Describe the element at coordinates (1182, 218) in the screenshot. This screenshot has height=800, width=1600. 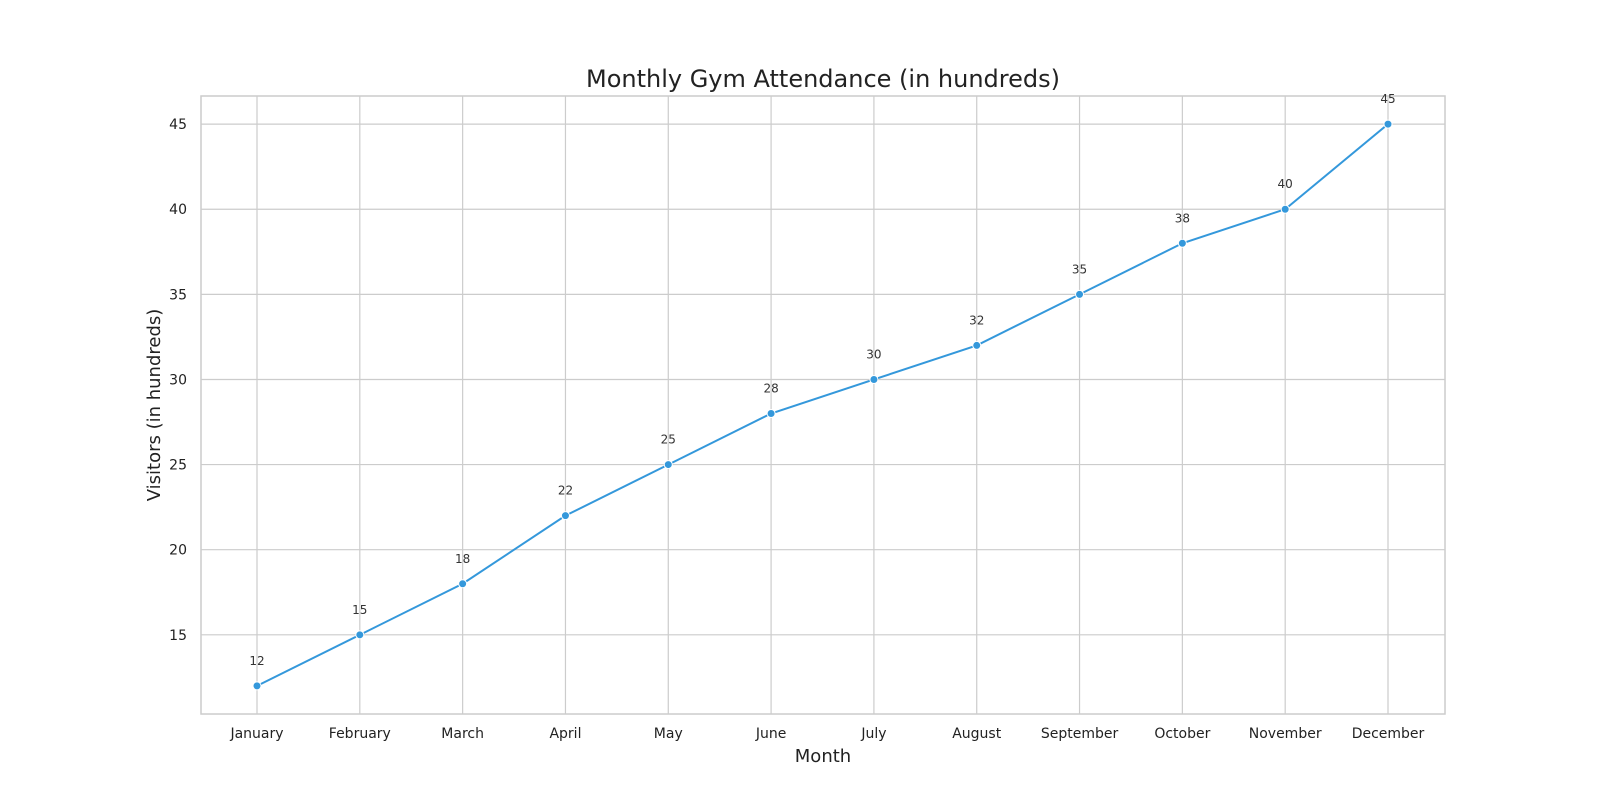
I see `data-label: 38` at that location.